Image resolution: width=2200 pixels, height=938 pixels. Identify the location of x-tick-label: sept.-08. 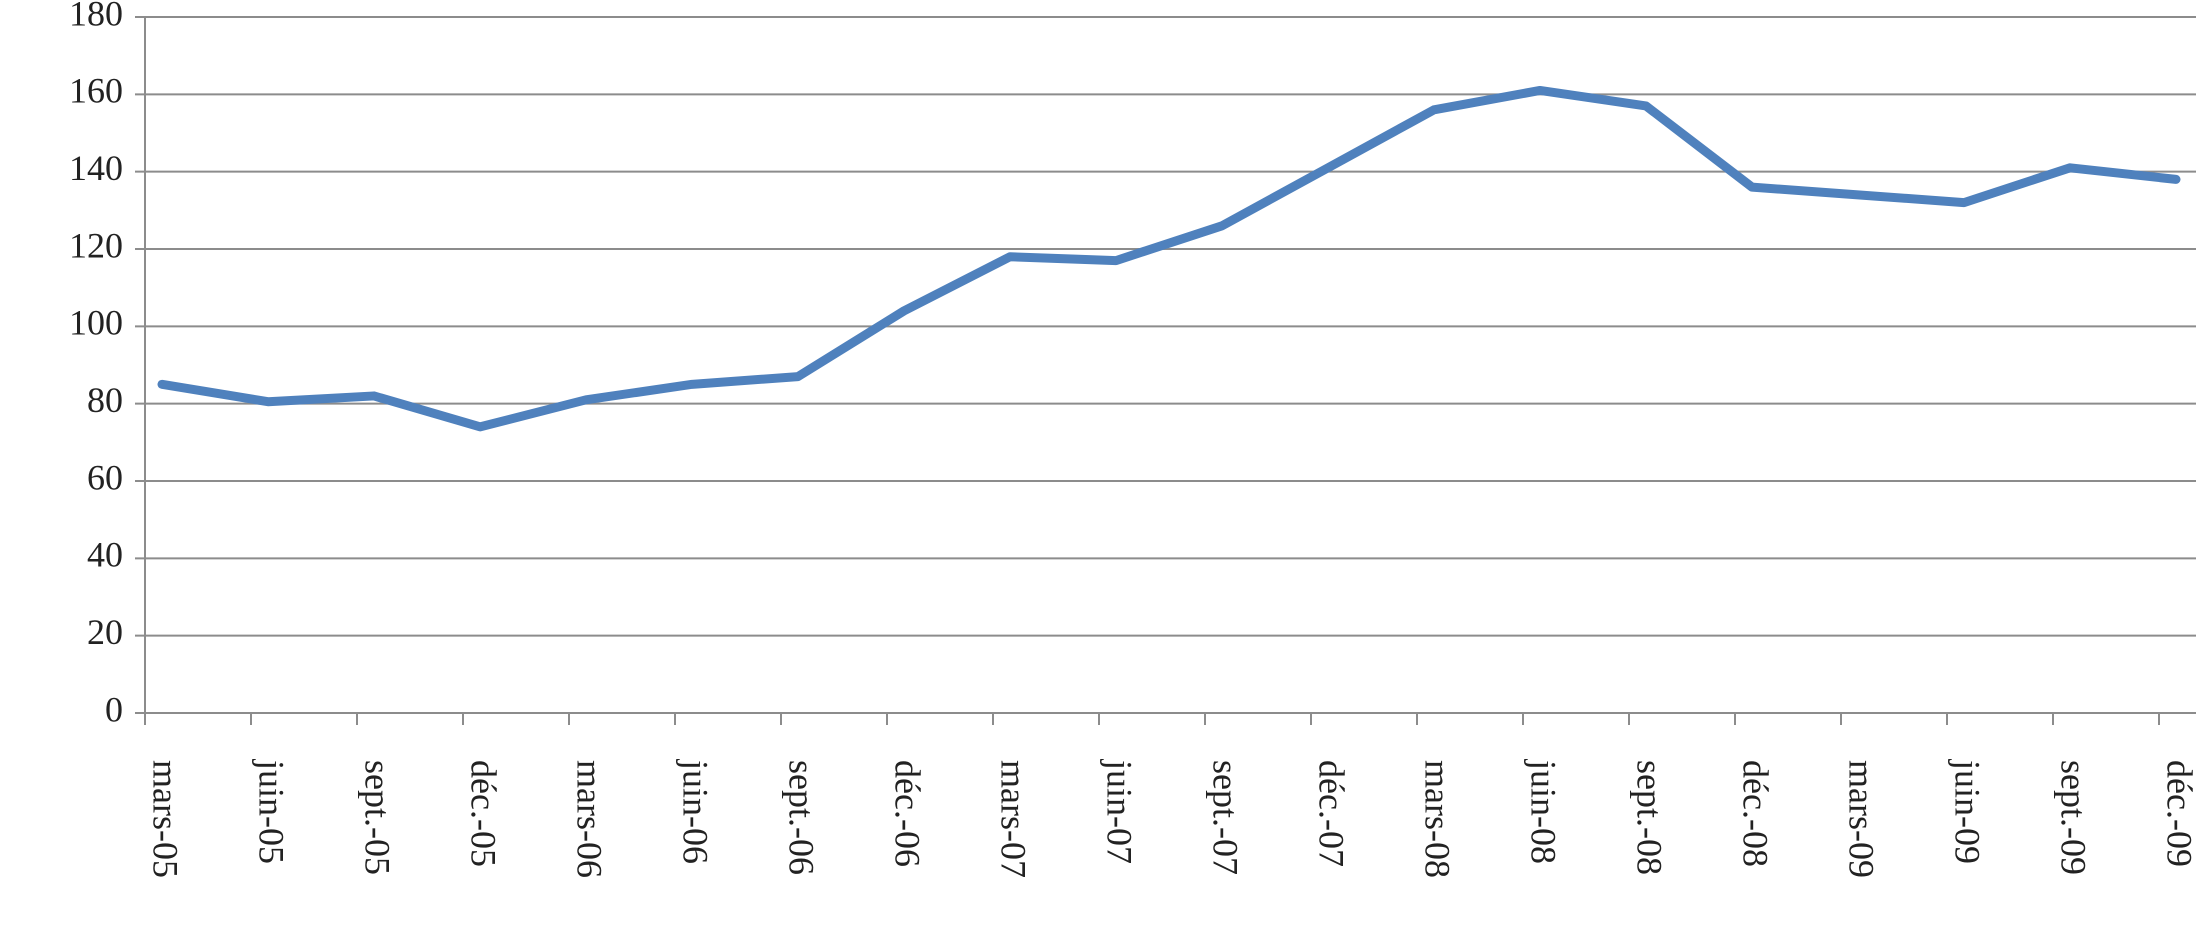
(1650, 817).